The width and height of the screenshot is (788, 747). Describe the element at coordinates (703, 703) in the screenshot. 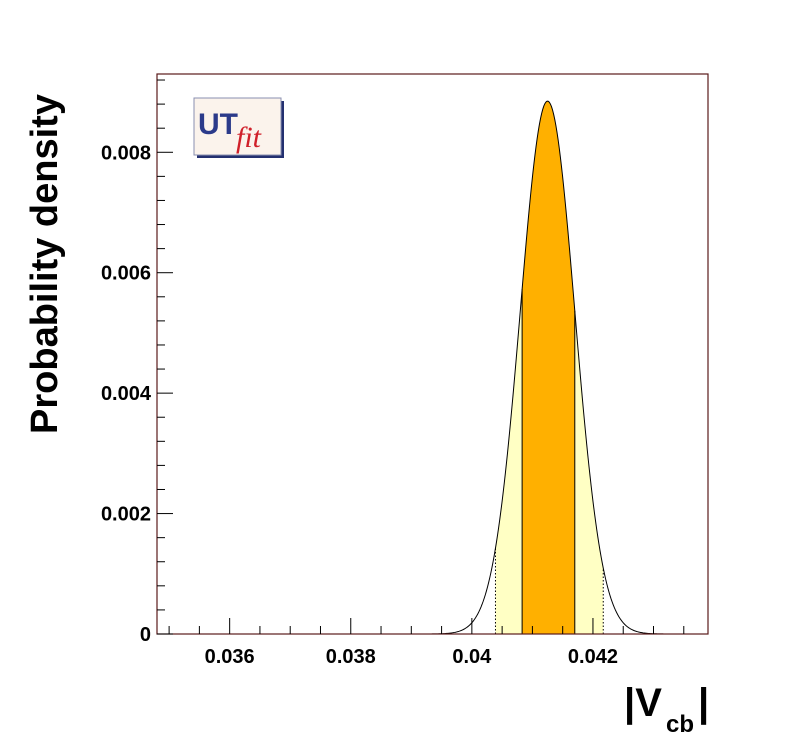

I see `x-axis-title-close: |` at that location.